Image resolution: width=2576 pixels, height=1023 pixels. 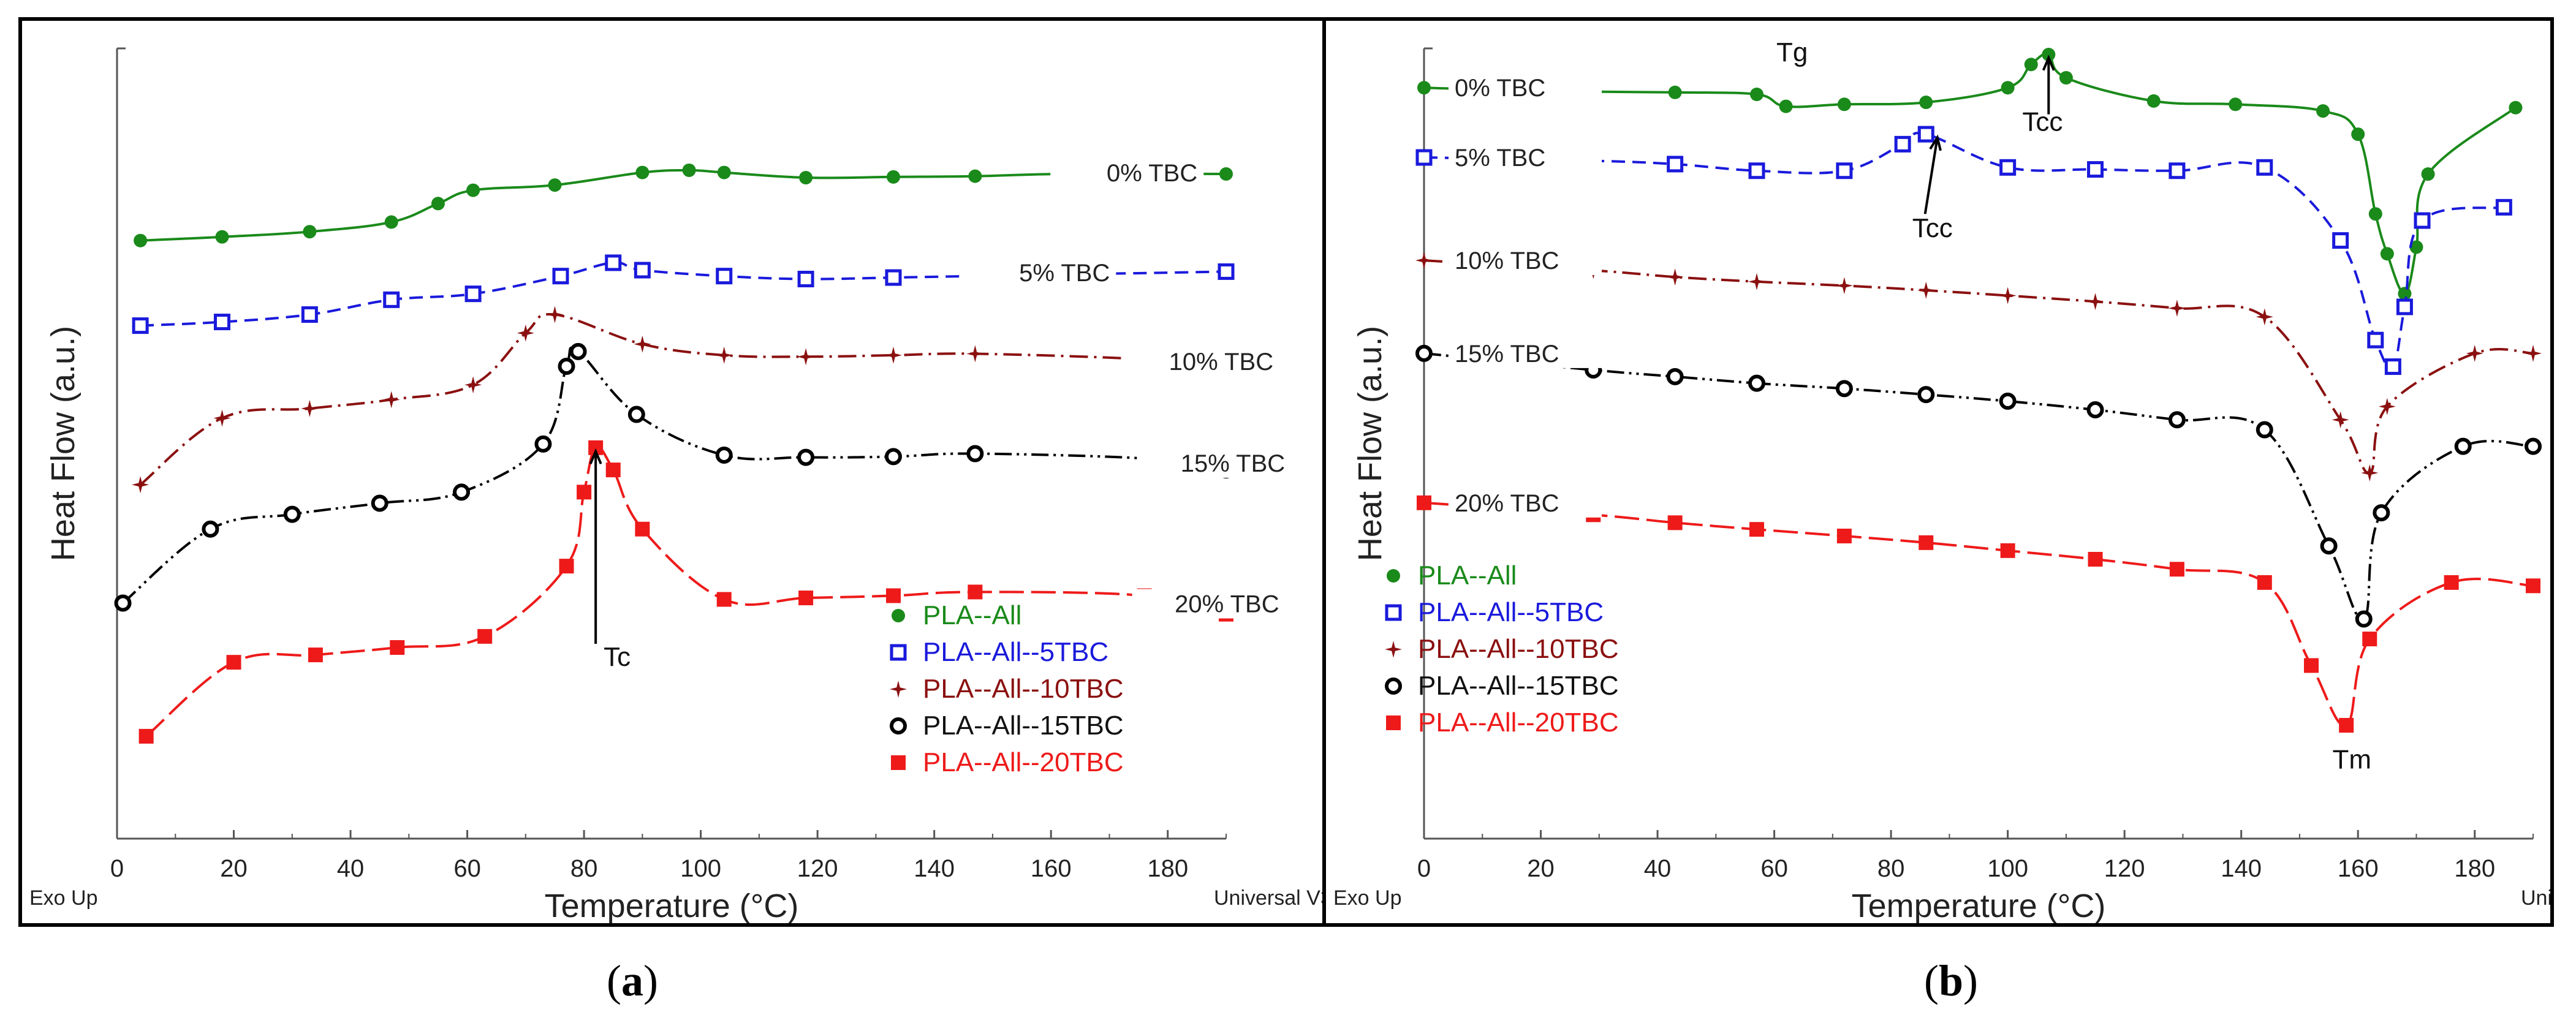 What do you see at coordinates (351, 869) in the screenshot?
I see `panel-a-xtick-label-40: 40` at bounding box center [351, 869].